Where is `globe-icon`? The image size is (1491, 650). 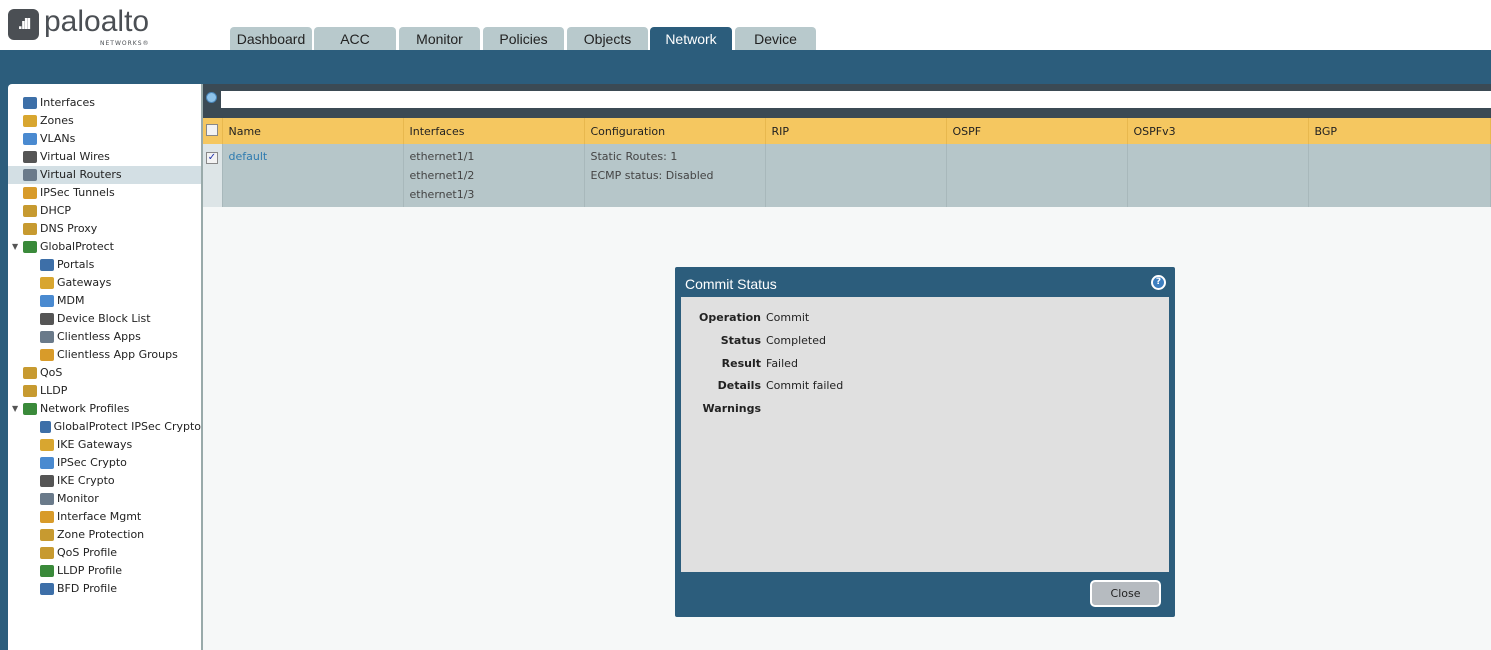 globe-icon is located at coordinates (47, 265).